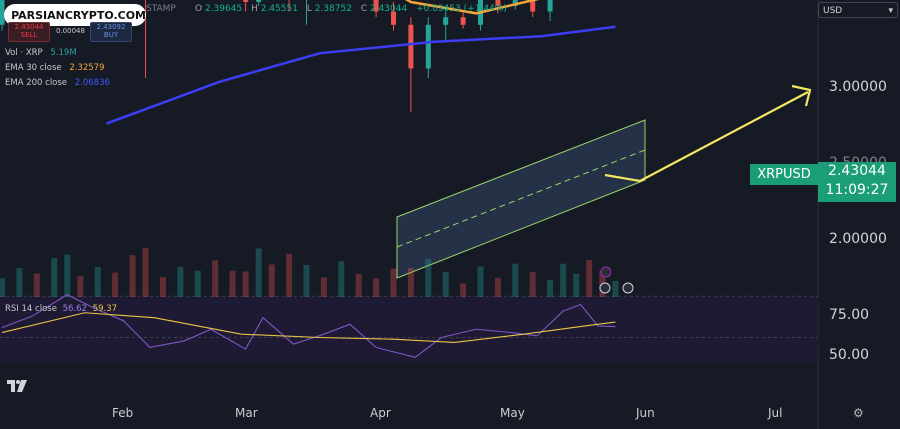 The width and height of the screenshot is (900, 429). What do you see at coordinates (223, 9) in the screenshot?
I see `open-value: 2.39645` at bounding box center [223, 9].